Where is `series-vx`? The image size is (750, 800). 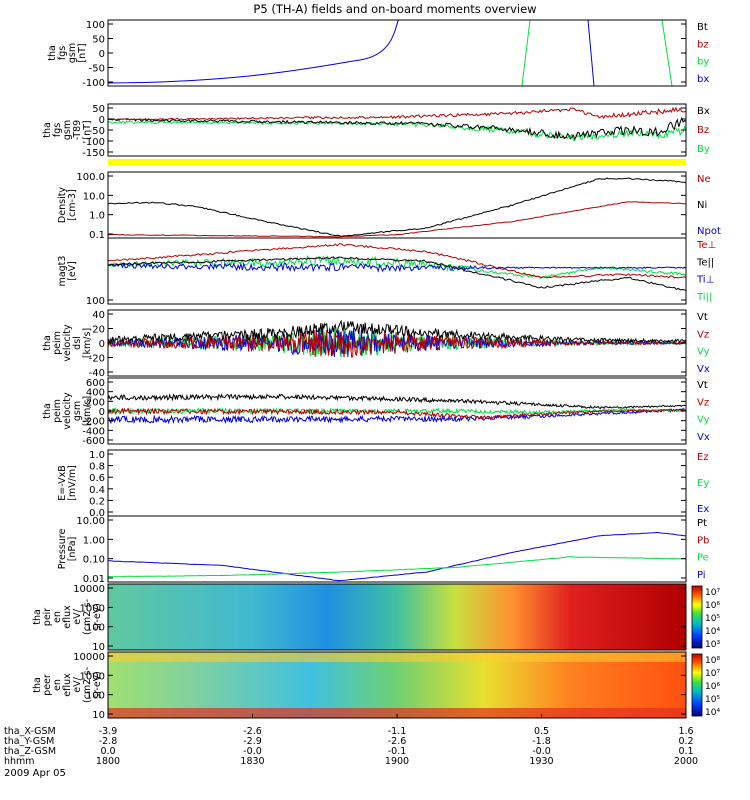
series-vx is located at coordinates (397, 416).